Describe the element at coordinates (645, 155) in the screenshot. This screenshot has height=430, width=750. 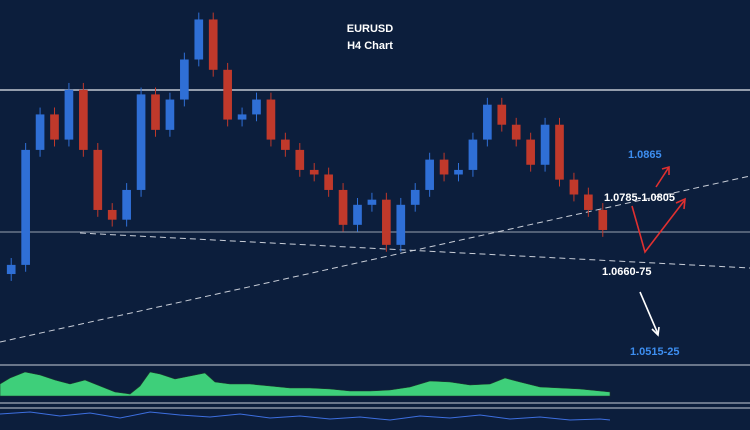
I see `price-annotation: 1.0865` at that location.